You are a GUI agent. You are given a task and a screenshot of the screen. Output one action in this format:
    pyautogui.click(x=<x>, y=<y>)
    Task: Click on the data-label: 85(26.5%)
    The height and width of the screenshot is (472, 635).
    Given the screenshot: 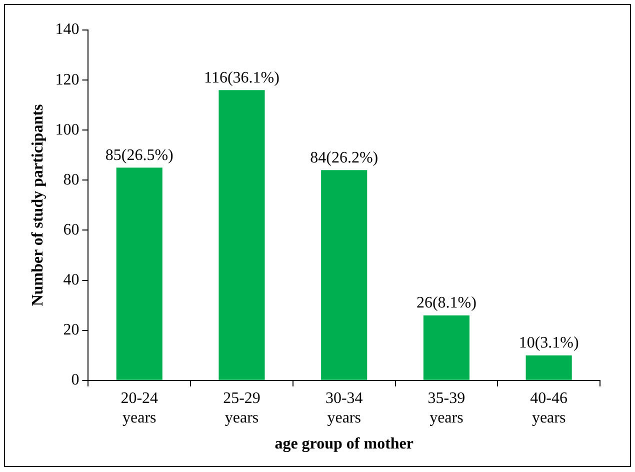 What is the action you would take?
    pyautogui.click(x=139, y=155)
    